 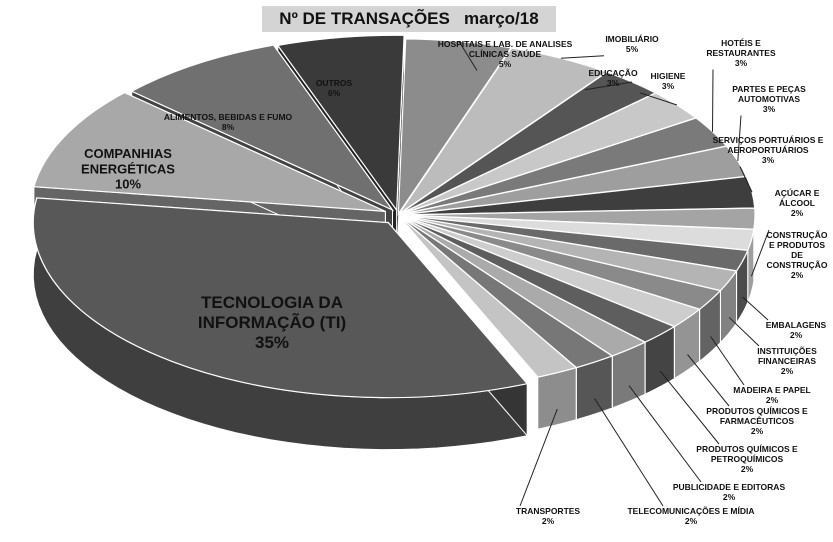 What do you see at coordinates (787, 361) in the screenshot?
I see `slice-label: INSTITUIÇÕES FINANCEIRAS 2%` at bounding box center [787, 361].